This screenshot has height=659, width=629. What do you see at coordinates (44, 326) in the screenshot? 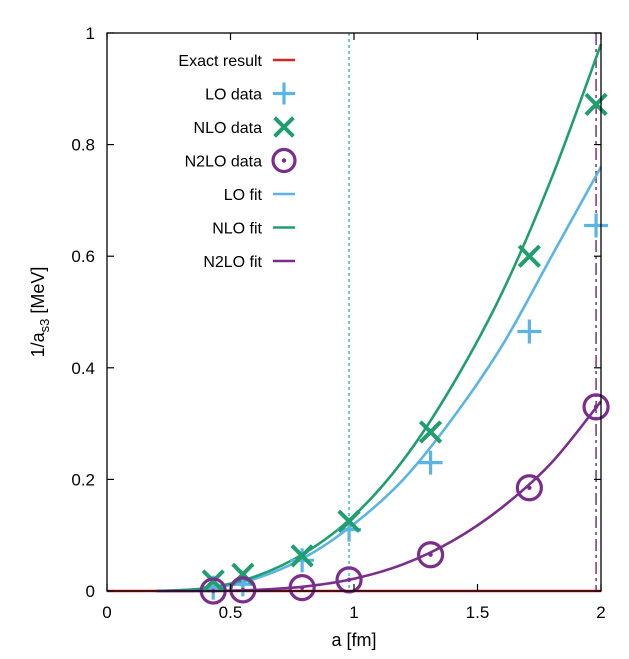
I see `y-axis-label-subscript: s3` at bounding box center [44, 326].